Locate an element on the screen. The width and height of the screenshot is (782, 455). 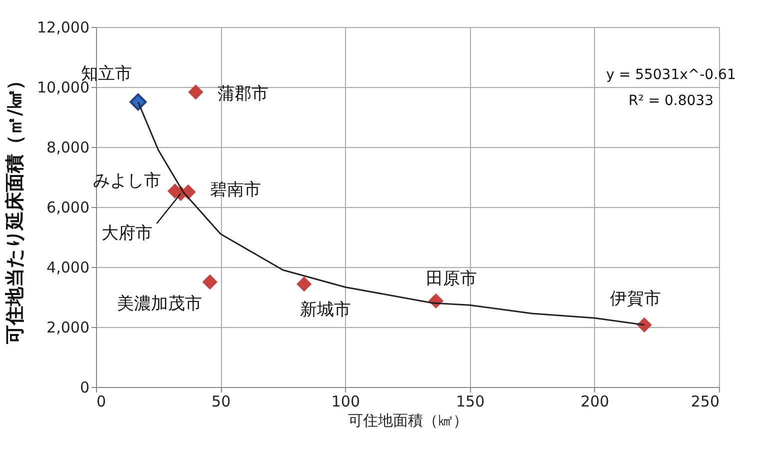
x-tick-label: 50 is located at coordinates (221, 401).